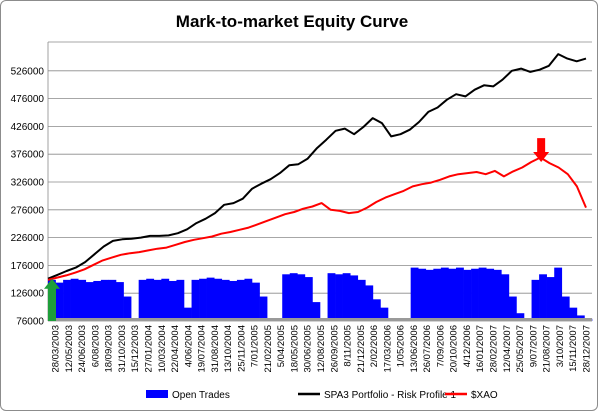  I want to click on x-tick-label-9: 22/04/2004, so click(175, 349).